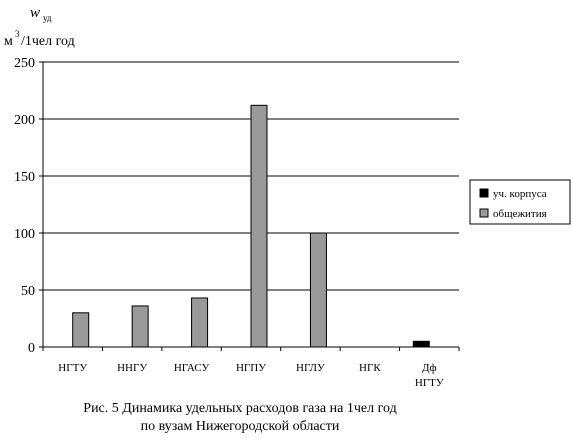 This screenshot has width=573, height=442. Describe the element at coordinates (520, 194) in the screenshot. I see `legend-label-uch-korpusa: уч. корпуса` at that location.